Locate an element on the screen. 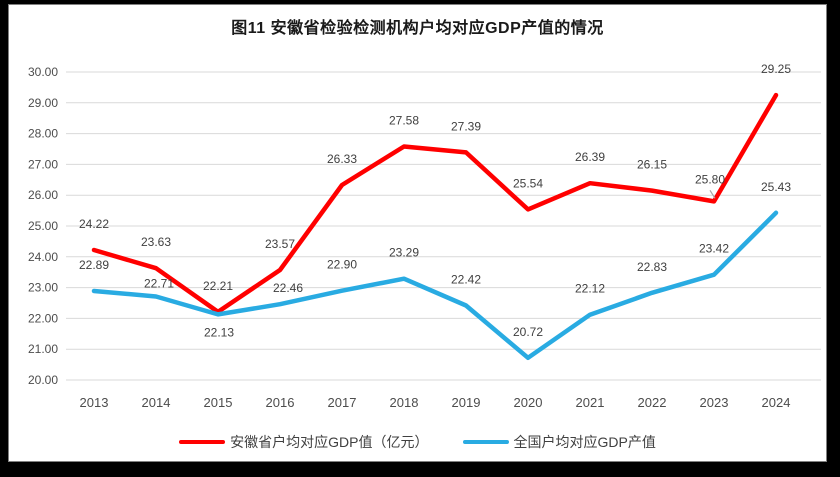 The height and width of the screenshot is (477, 840). x-axis-tick-label: 2019 is located at coordinates (466, 402).